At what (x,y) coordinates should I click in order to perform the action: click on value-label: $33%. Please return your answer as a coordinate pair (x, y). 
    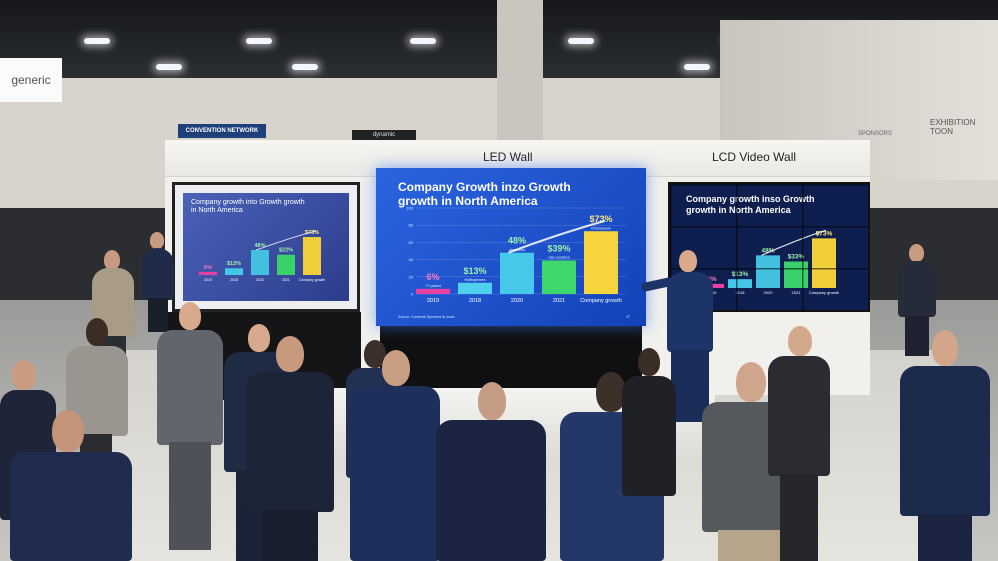
    Looking at the image, I should click on (796, 256).